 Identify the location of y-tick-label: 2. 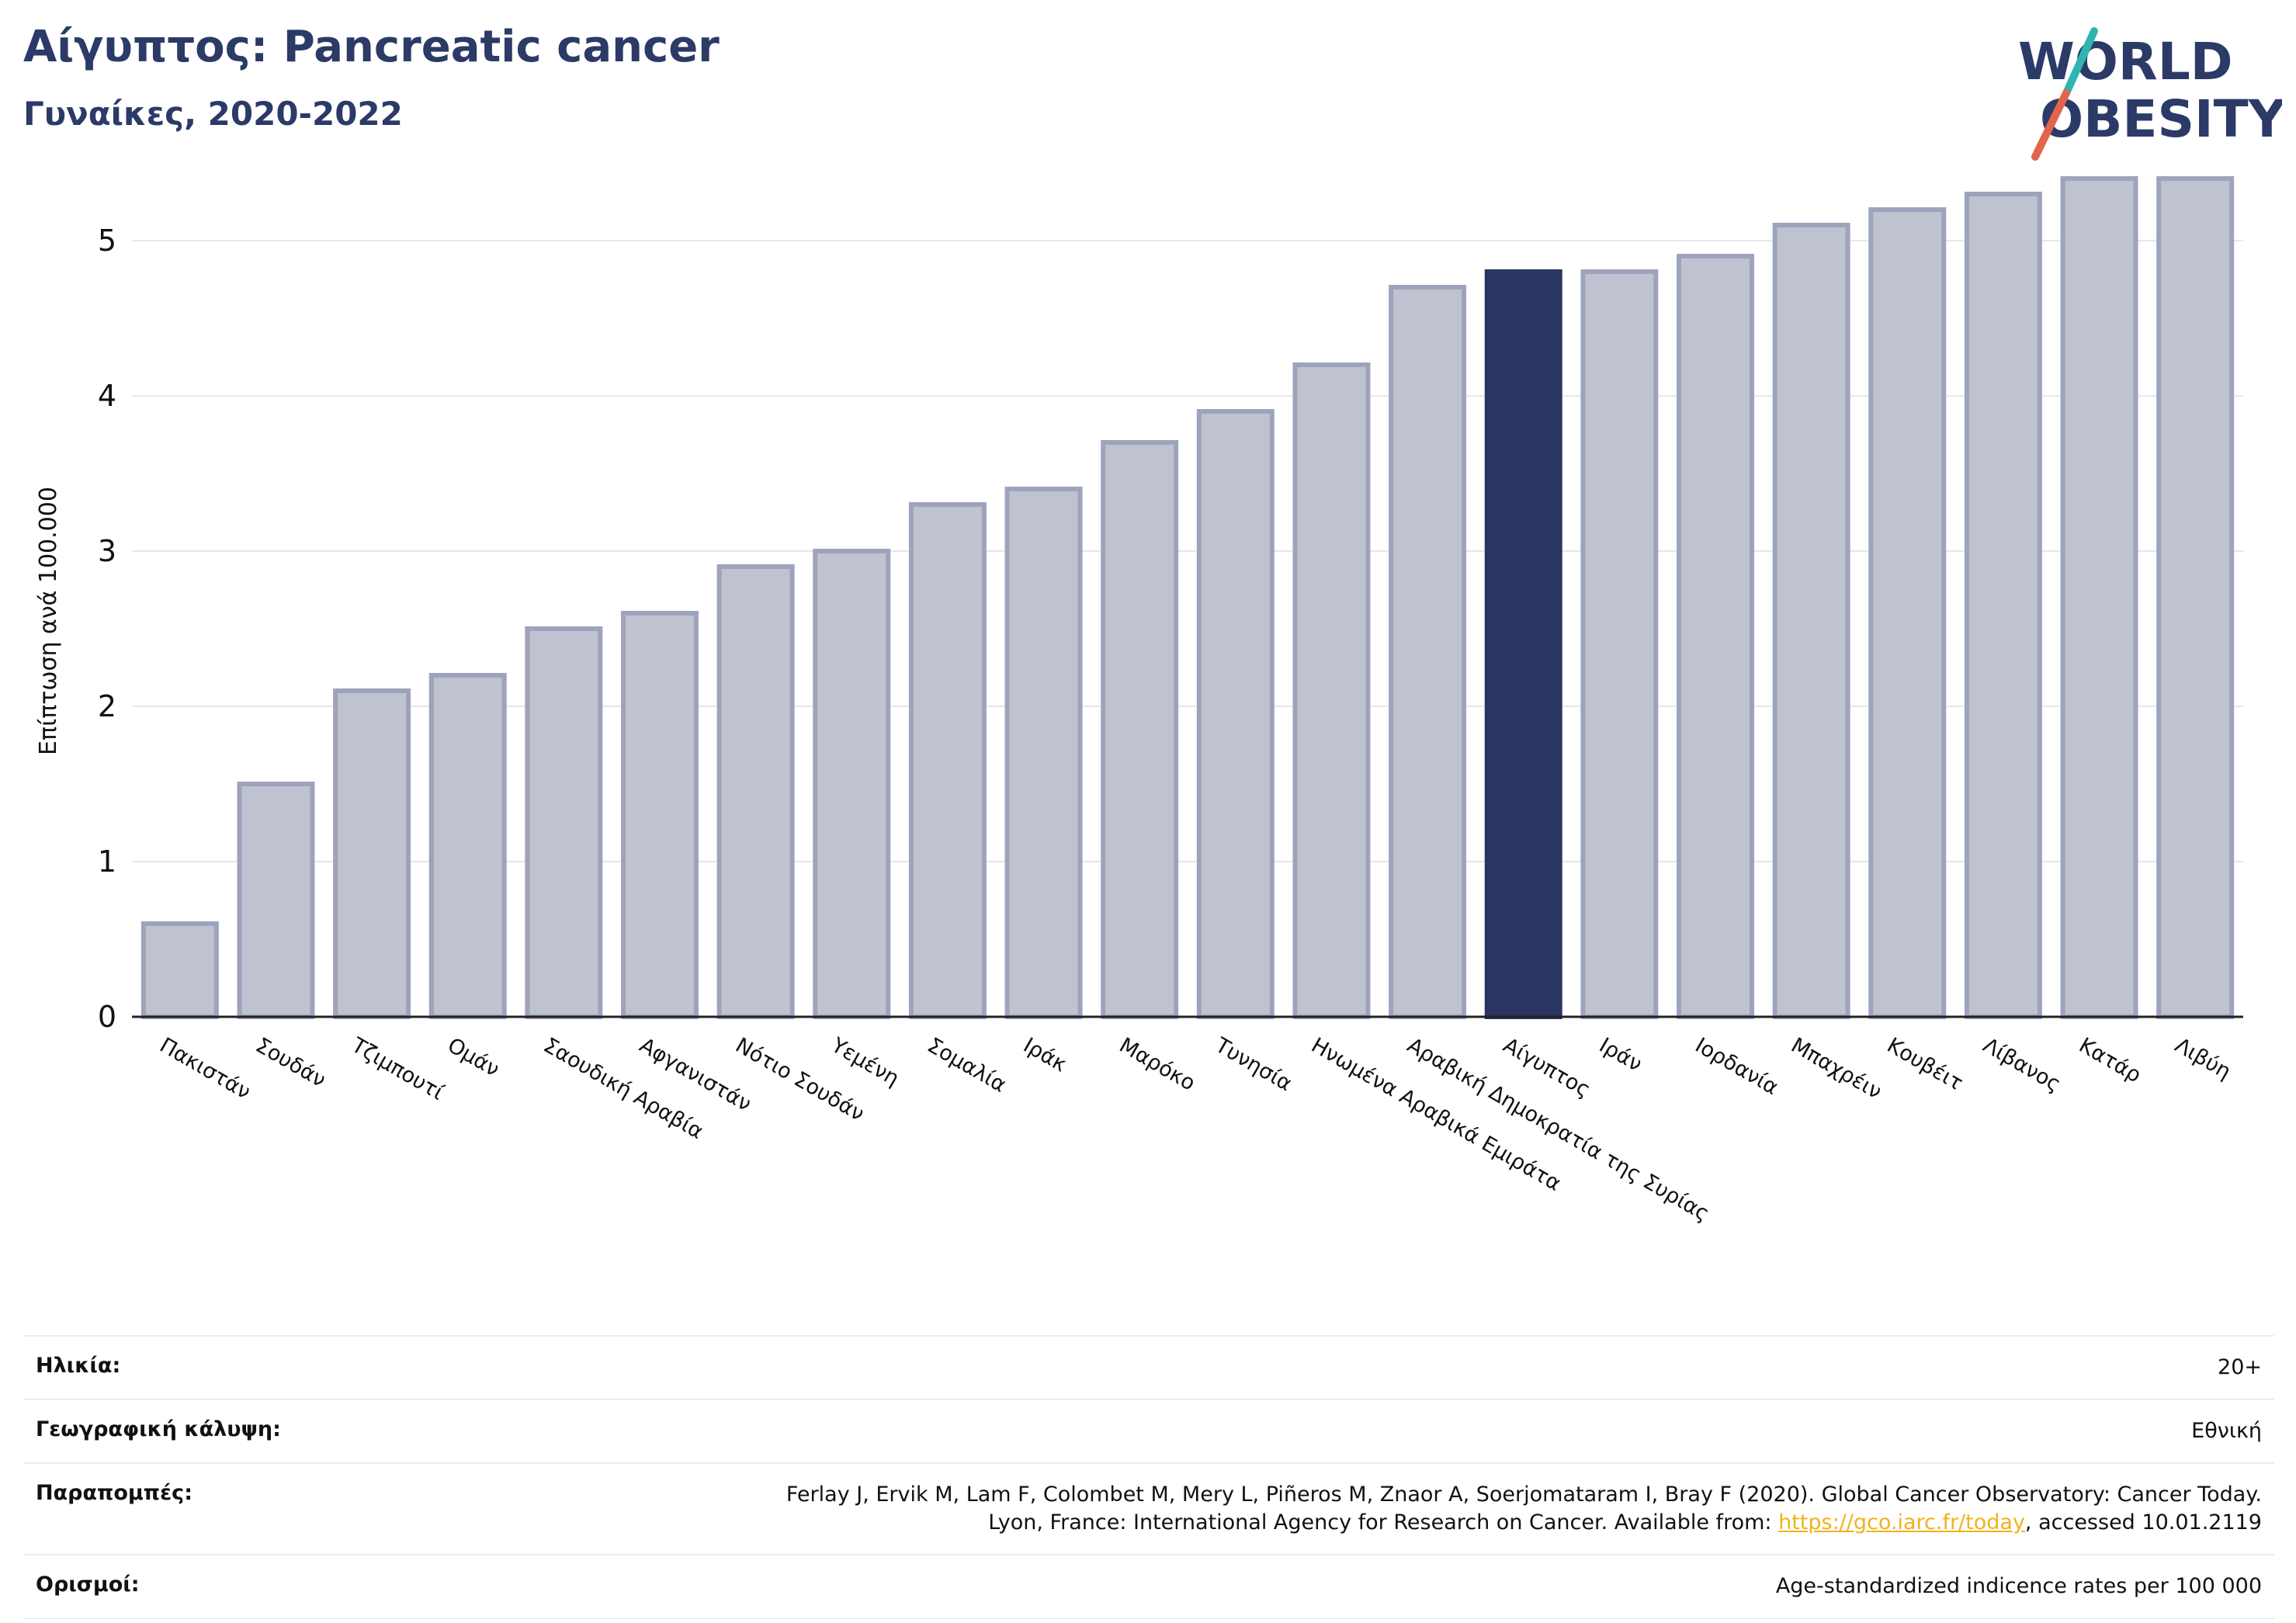
(107, 706).